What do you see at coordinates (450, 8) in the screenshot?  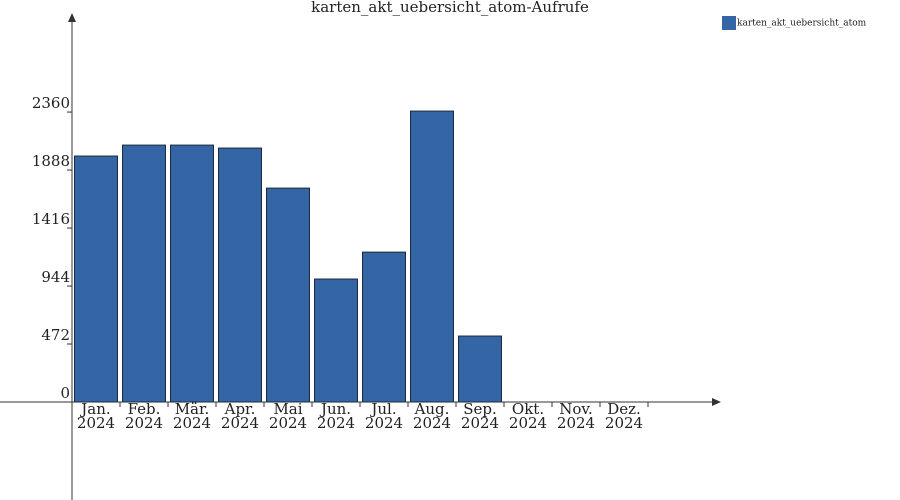 I see `chart-title: karten_akt_uebersicht_atom-Aufrufe` at bounding box center [450, 8].